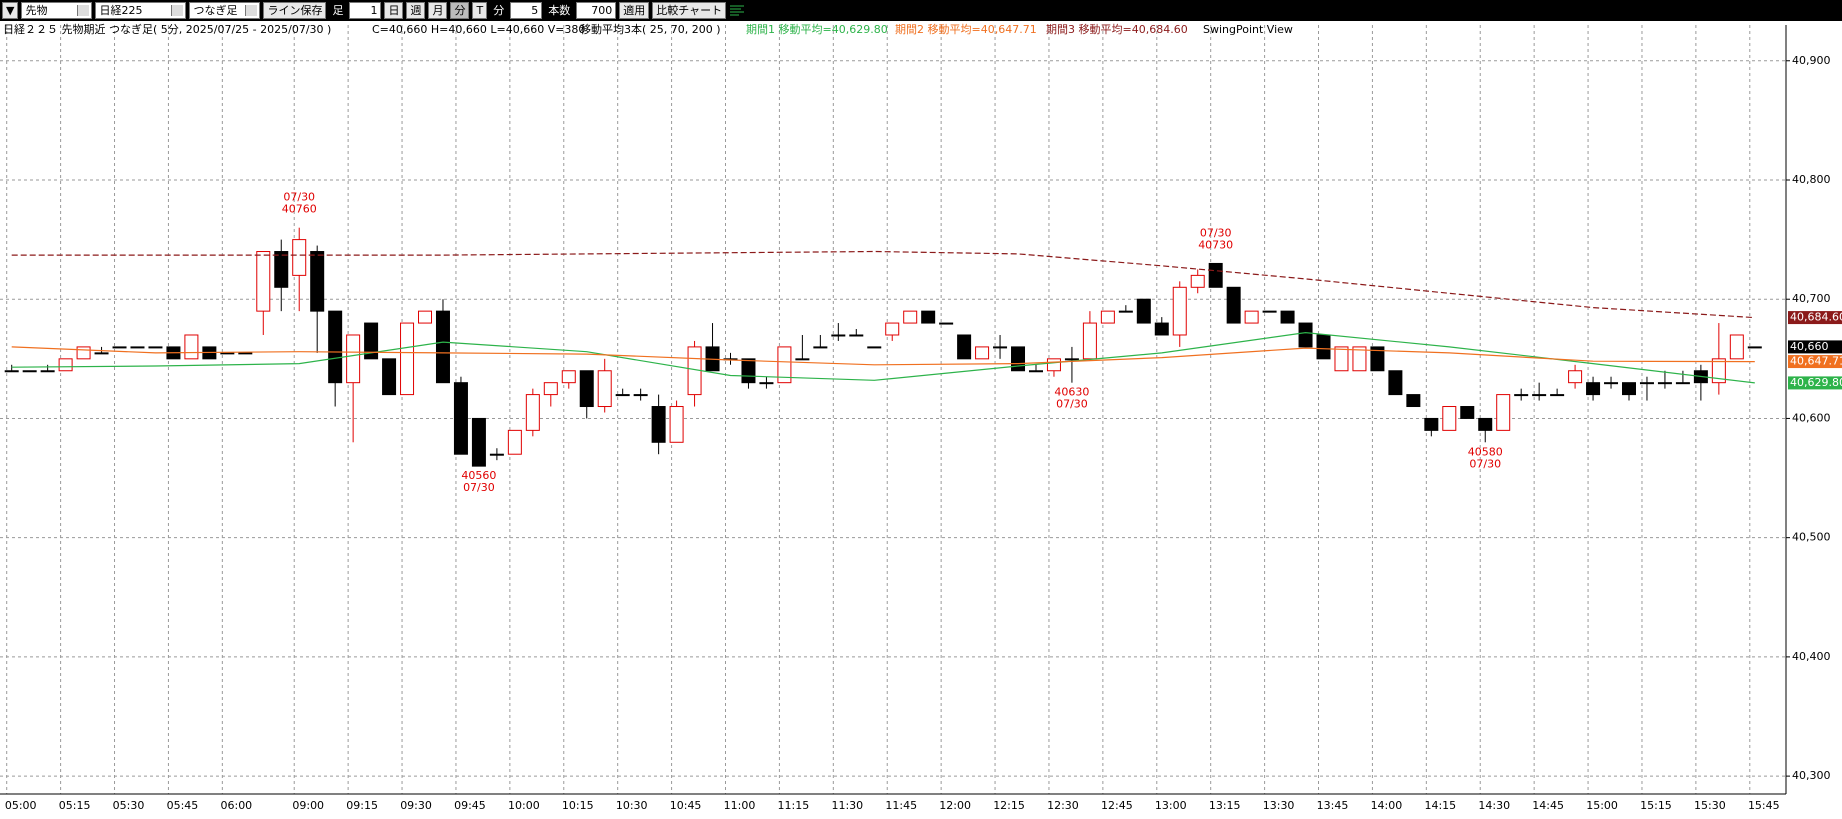  What do you see at coordinates (338, 10) in the screenshot?
I see `foot-label: 足` at bounding box center [338, 10].